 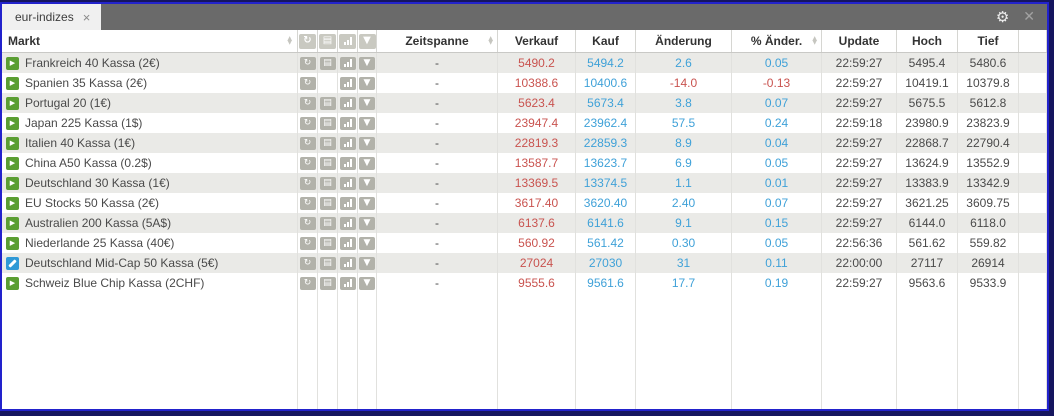 I want to click on column-header-chart, so click(x=348, y=41).